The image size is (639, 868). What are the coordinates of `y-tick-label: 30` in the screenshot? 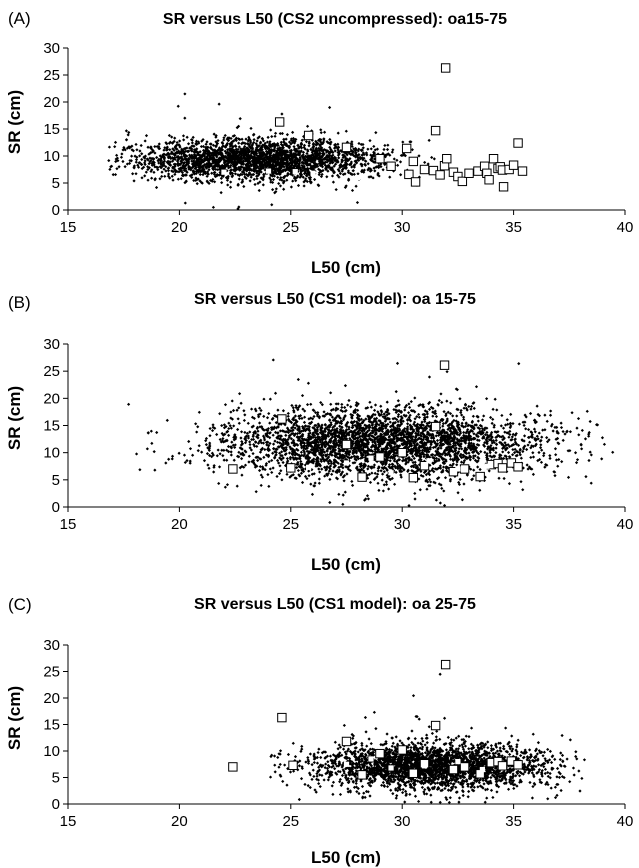 It's located at (51, 344).